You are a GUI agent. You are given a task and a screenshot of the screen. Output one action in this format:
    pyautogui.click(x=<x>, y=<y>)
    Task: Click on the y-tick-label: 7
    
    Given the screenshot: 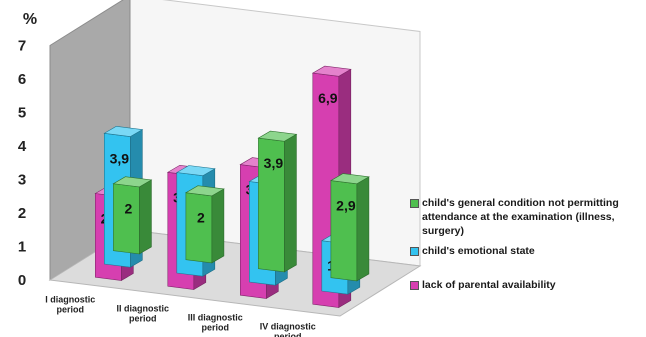 What is the action you would take?
    pyautogui.click(x=22, y=46)
    